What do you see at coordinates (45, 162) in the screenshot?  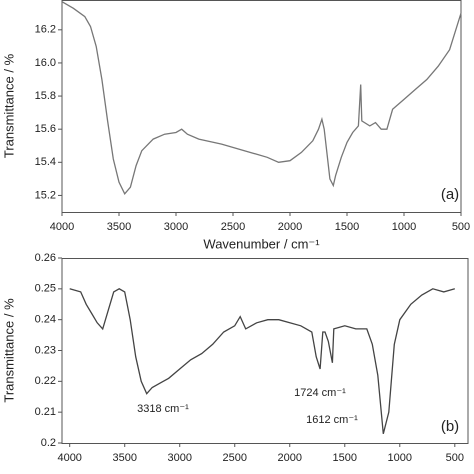 I see `y-tick-label: 15.4` at bounding box center [45, 162].